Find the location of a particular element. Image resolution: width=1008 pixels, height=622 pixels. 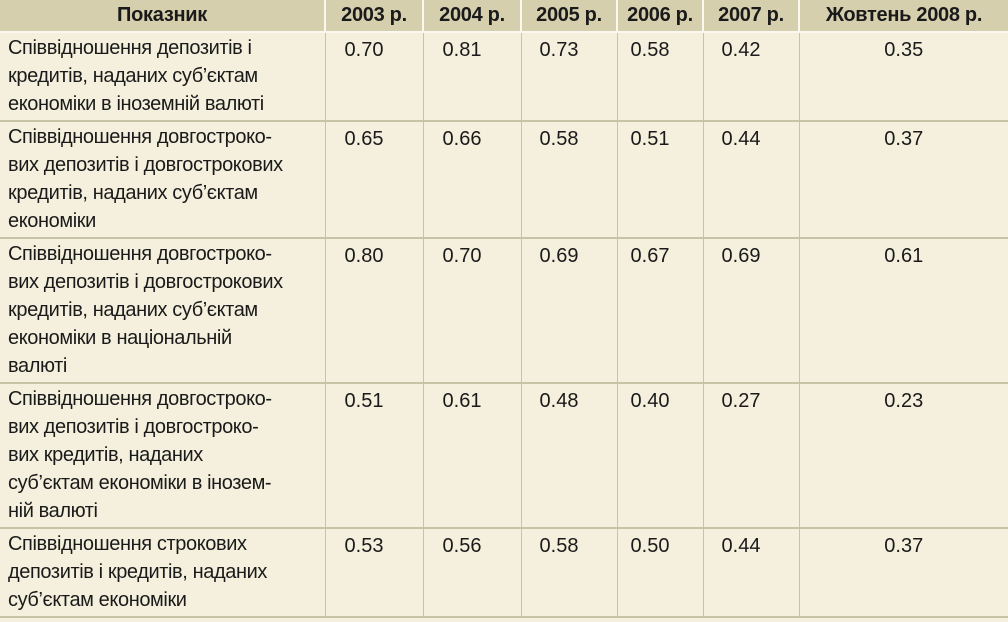

header-indicator: Показник is located at coordinates (163, 16).